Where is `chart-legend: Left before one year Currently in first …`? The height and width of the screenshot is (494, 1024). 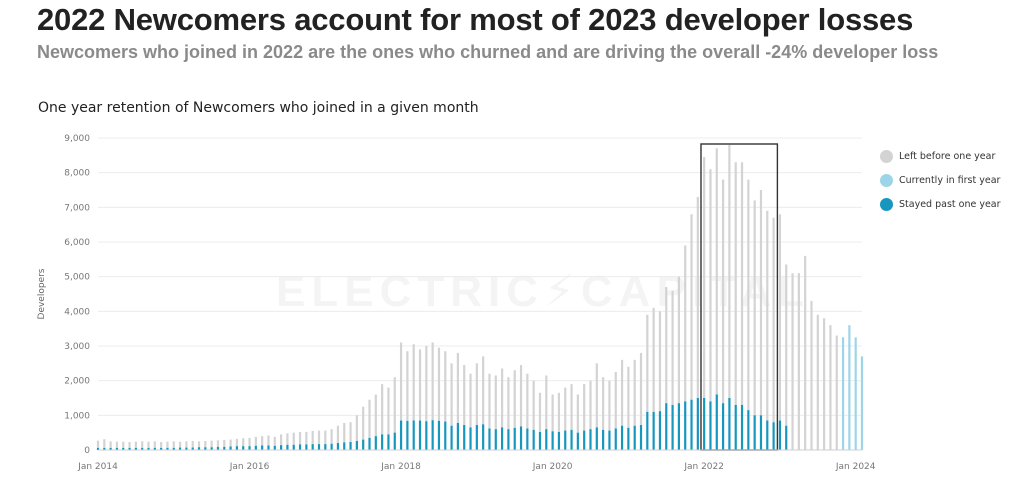
chart-legend: Left before one year Currently in first … is located at coordinates (940, 180).